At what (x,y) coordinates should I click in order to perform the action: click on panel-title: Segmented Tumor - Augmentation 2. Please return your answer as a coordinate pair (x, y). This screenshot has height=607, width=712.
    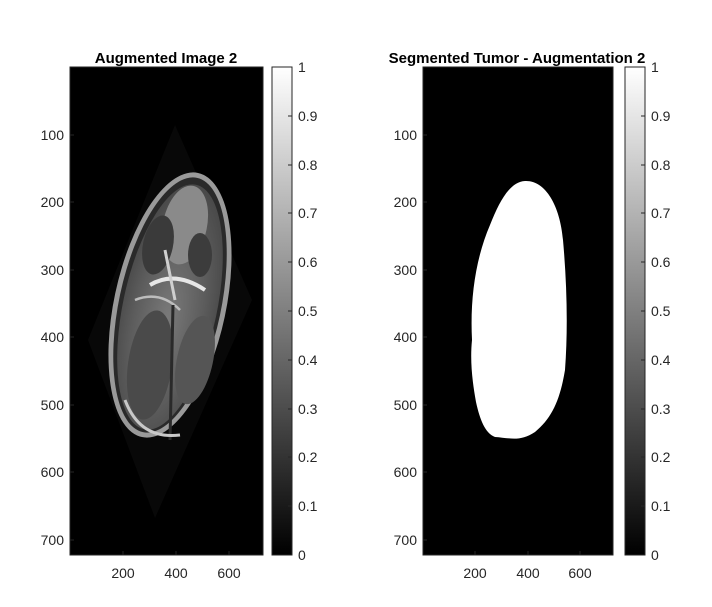
    Looking at the image, I should click on (517, 58).